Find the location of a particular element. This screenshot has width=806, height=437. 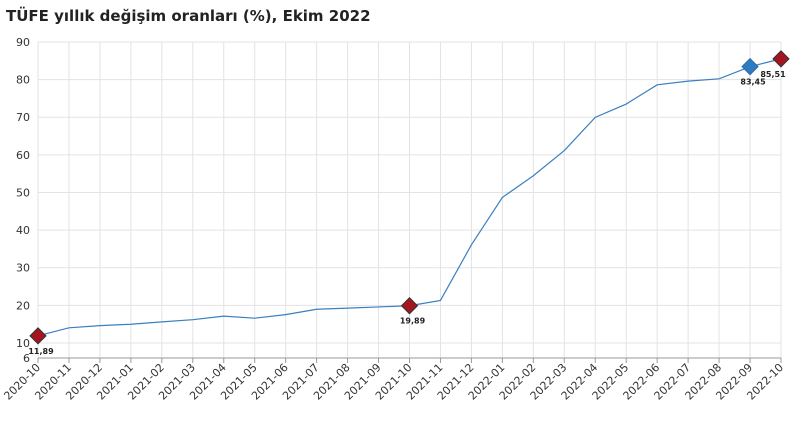

data-label: 11,89 is located at coordinates (41, 351).